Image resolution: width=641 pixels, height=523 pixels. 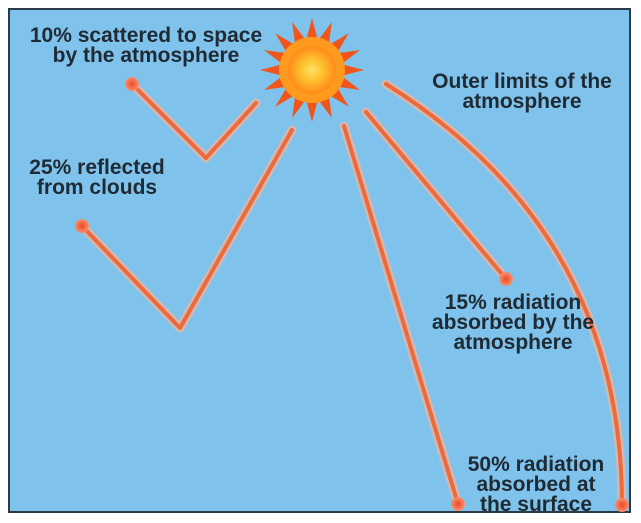 What do you see at coordinates (536, 484) in the screenshot?
I see `label-absorbed-surface: 50% radiation absorbed at the surface` at bounding box center [536, 484].